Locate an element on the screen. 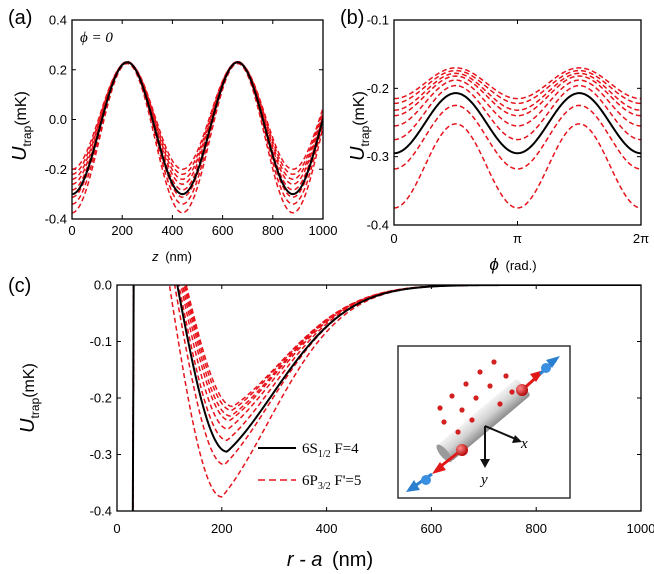 The width and height of the screenshot is (654, 574). nanofiber is located at coordinates (483, 421).